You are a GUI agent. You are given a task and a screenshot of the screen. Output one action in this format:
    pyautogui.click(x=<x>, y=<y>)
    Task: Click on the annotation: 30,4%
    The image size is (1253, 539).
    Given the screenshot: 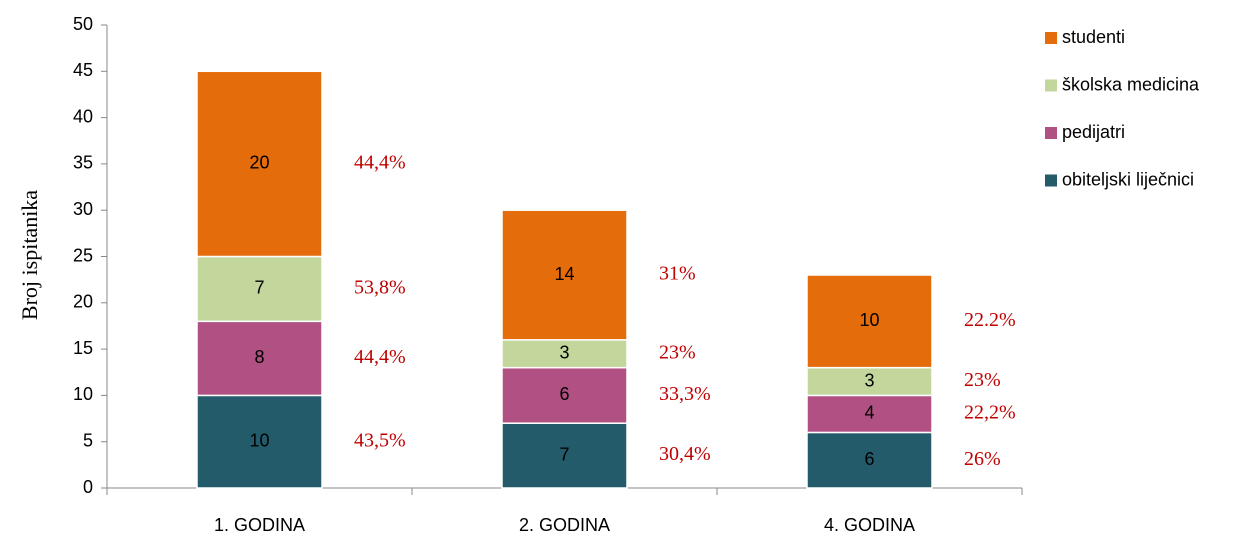 What is the action you would take?
    pyautogui.click(x=685, y=454)
    